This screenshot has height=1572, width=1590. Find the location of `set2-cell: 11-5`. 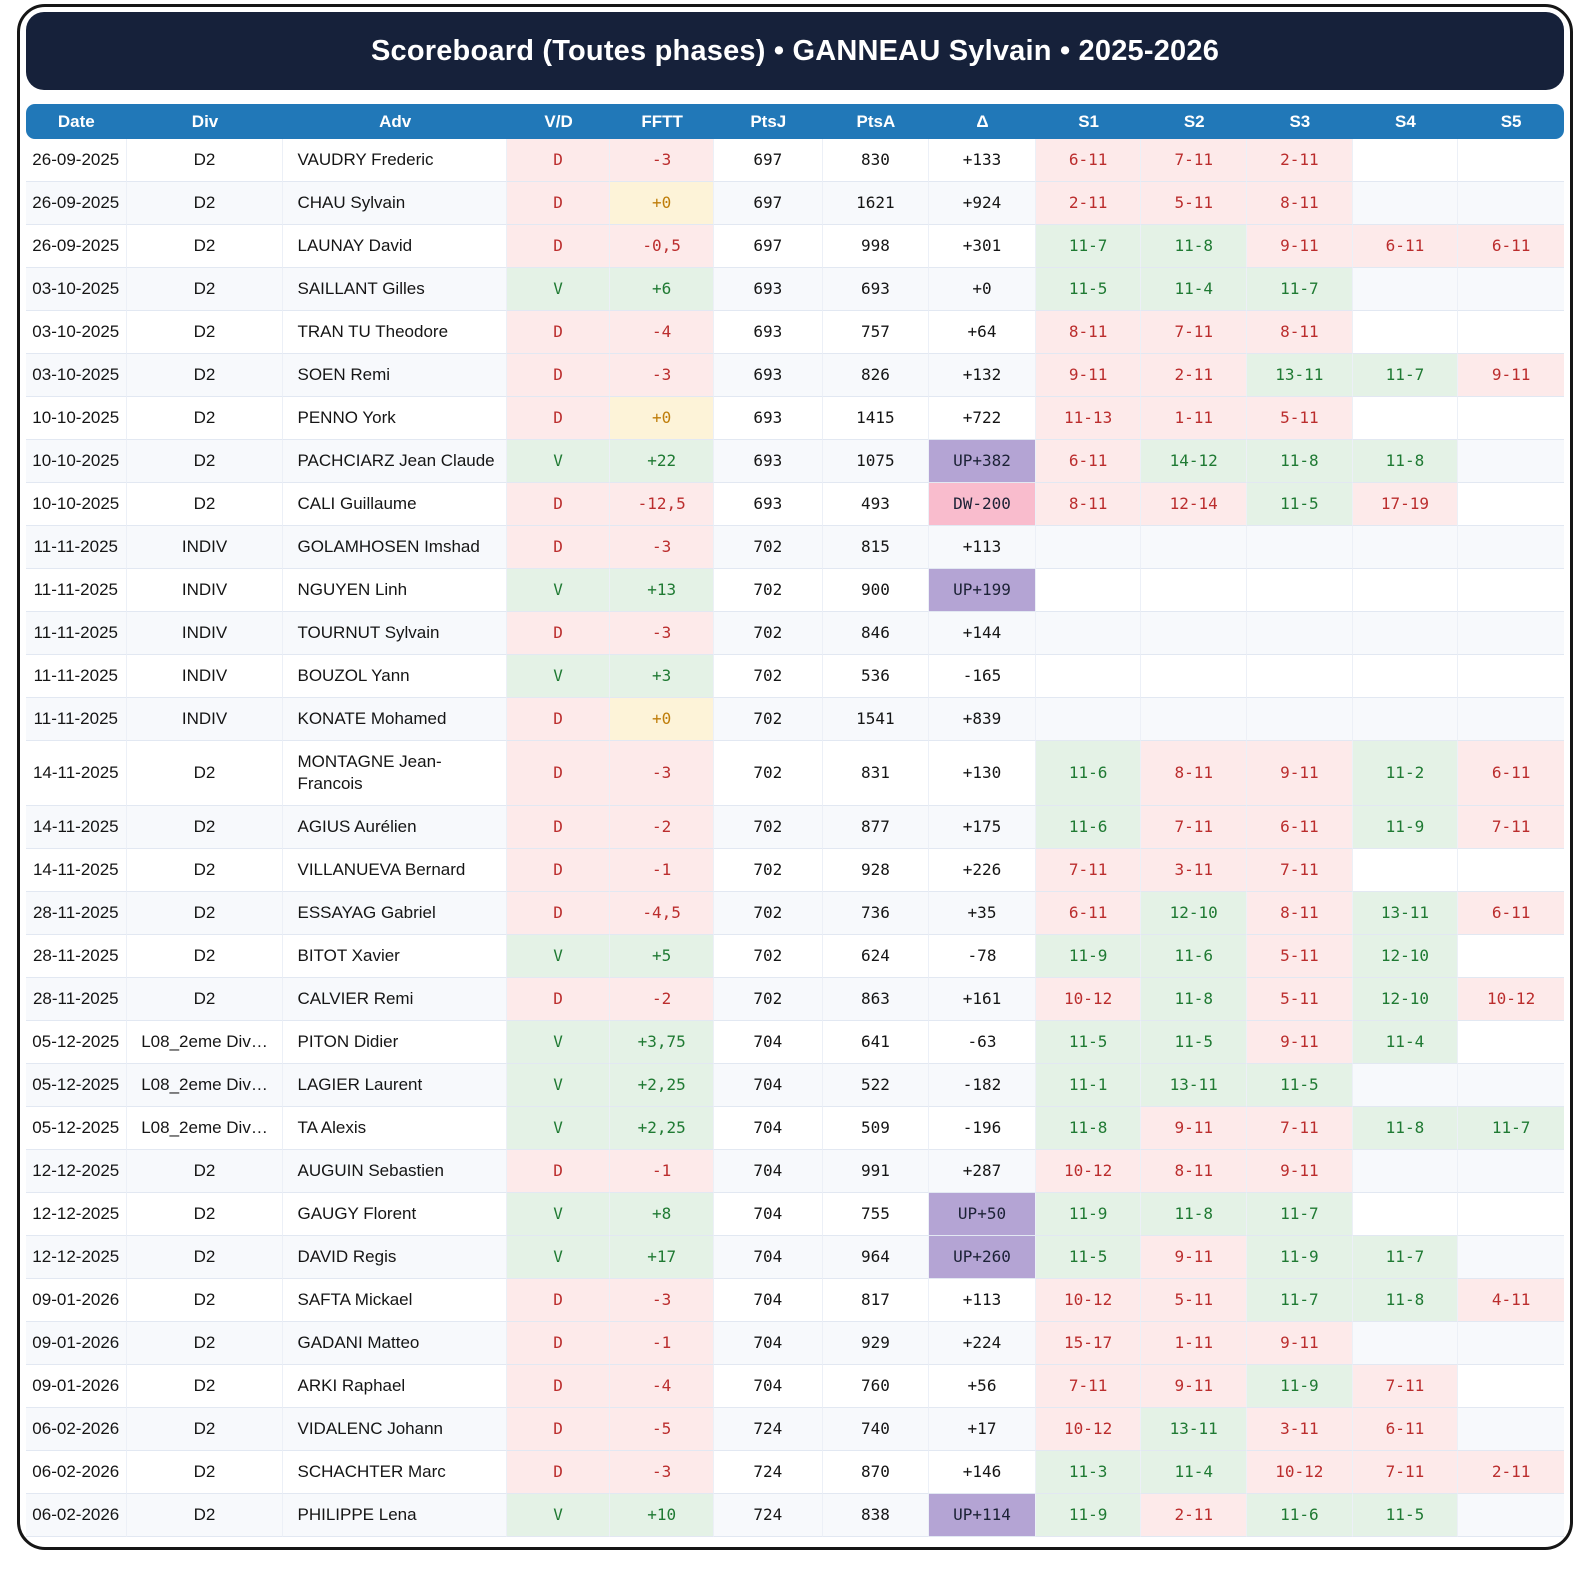

set2-cell: 11-5 is located at coordinates (1194, 1042).